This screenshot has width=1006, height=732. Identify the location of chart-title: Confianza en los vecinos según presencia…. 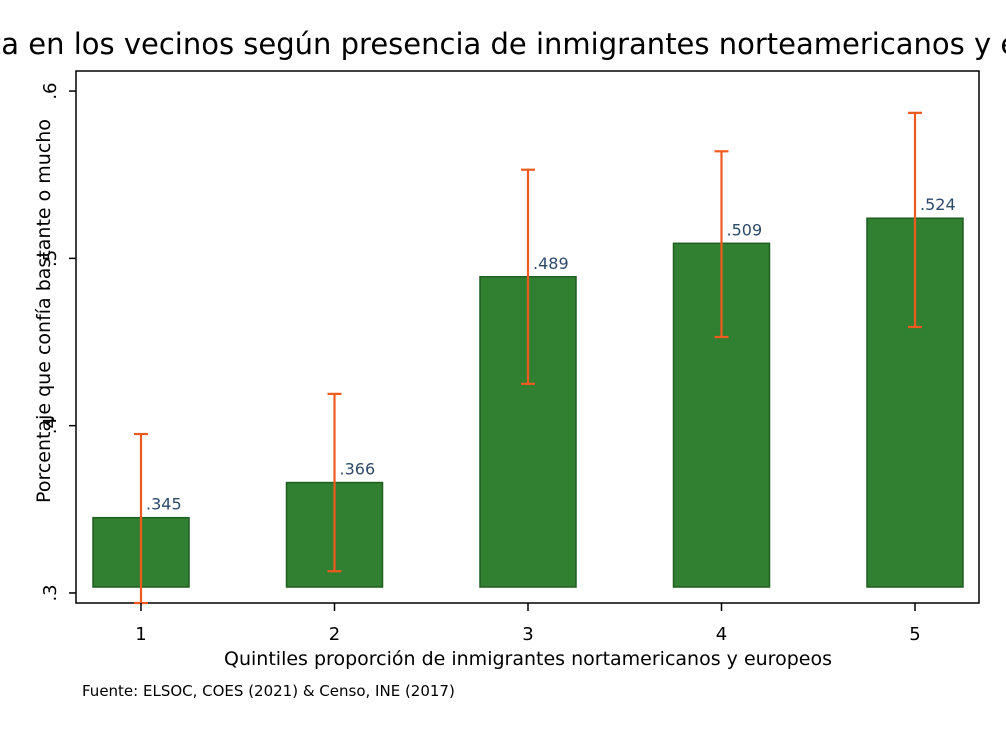
(503, 44).